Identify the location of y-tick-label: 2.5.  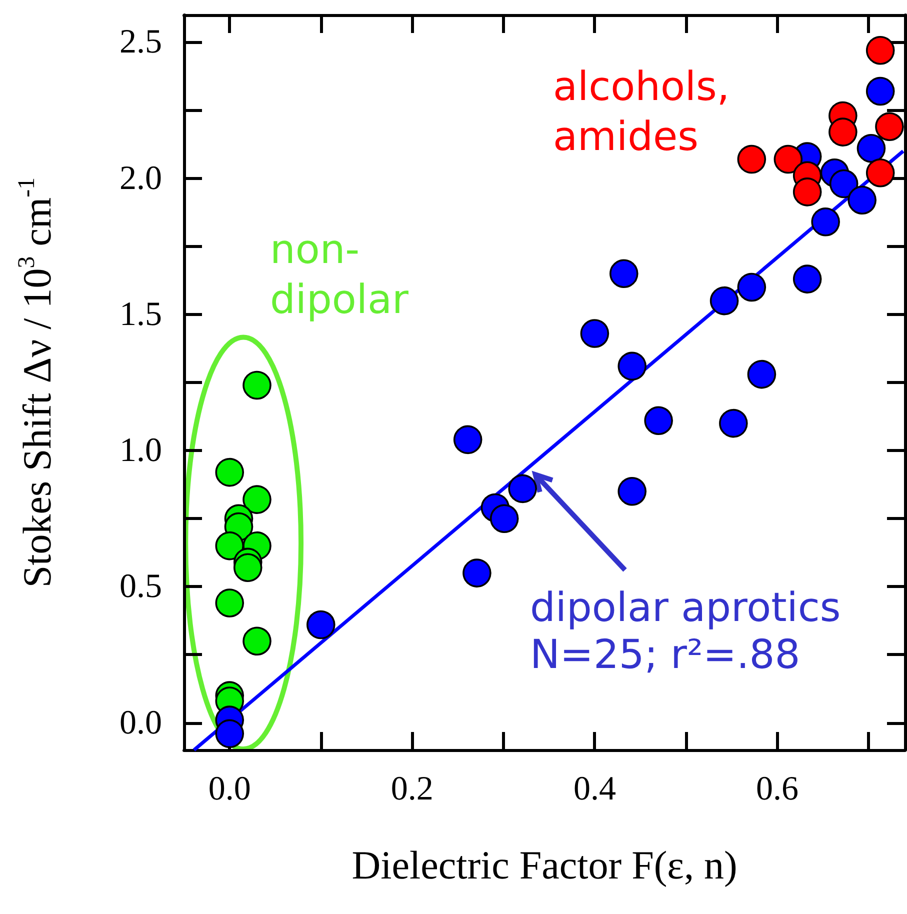
(141, 42).